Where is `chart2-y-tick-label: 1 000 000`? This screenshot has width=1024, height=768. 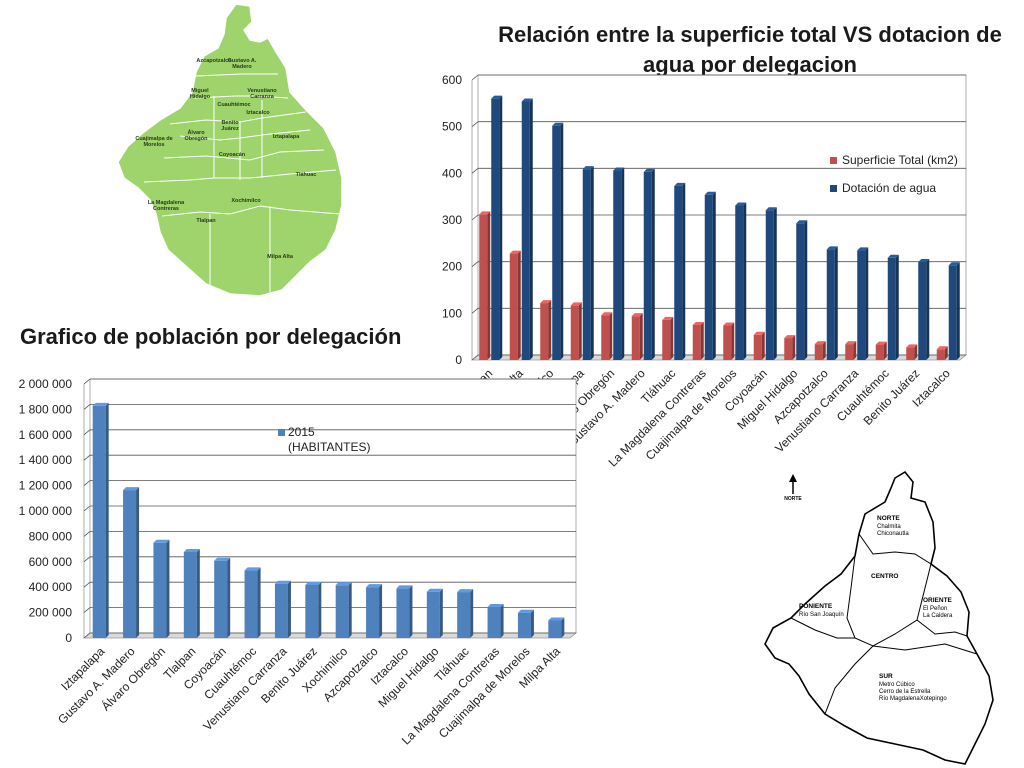 chart2-y-tick-label: 1 000 000 is located at coordinates (46, 511).